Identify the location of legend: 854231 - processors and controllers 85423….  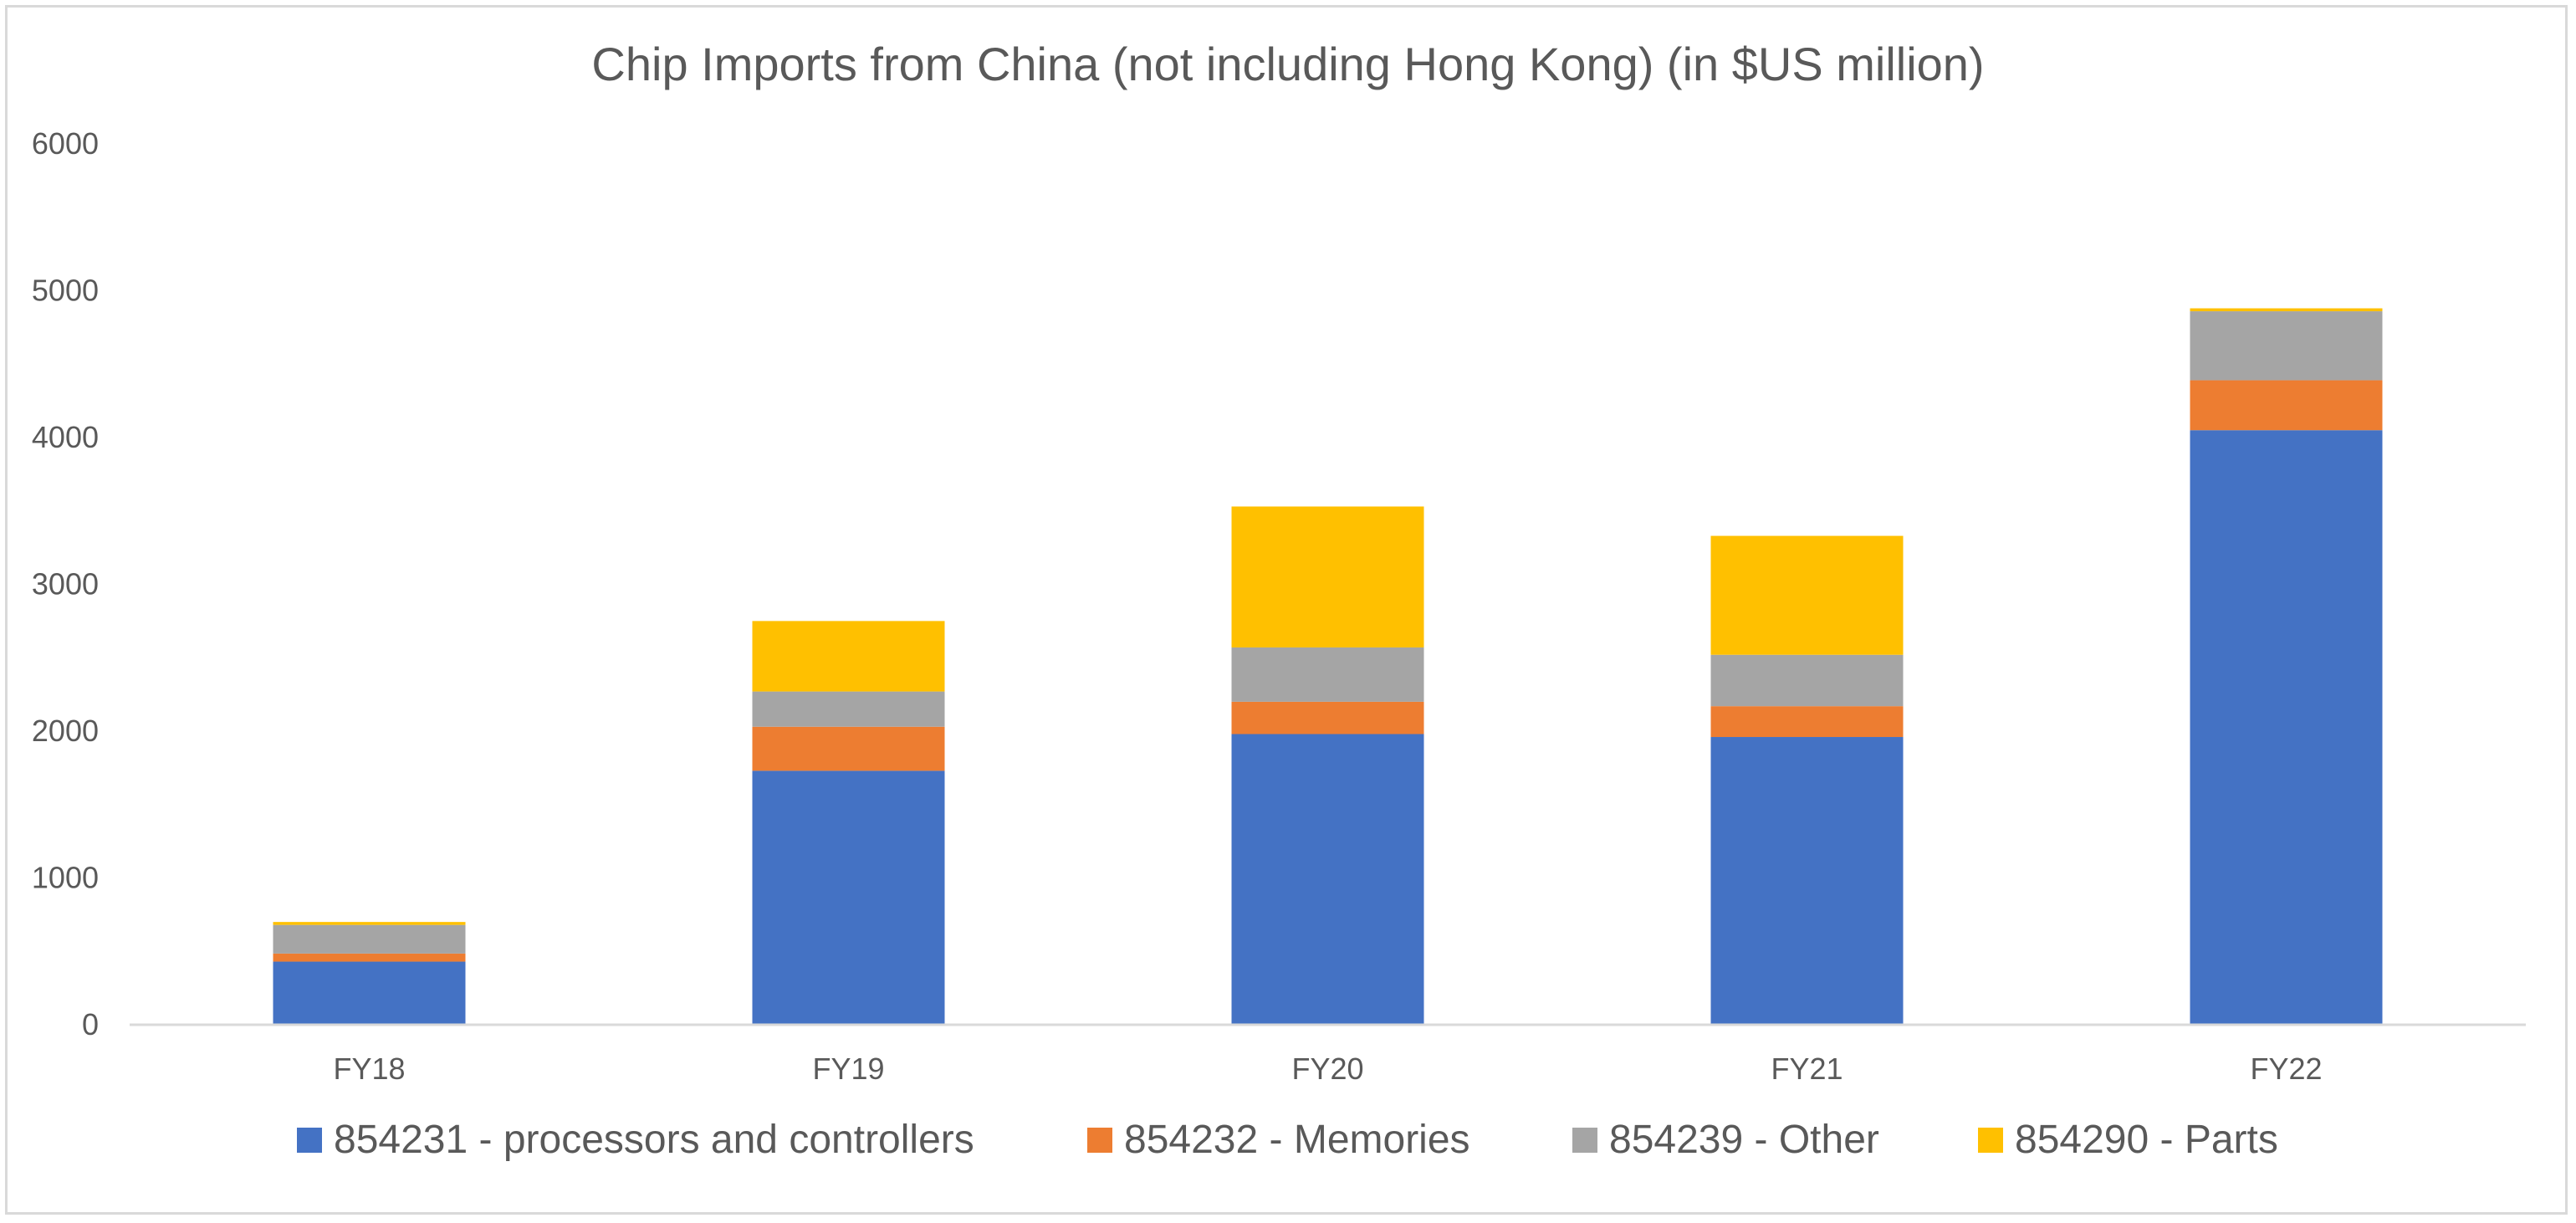
(1287, 1140).